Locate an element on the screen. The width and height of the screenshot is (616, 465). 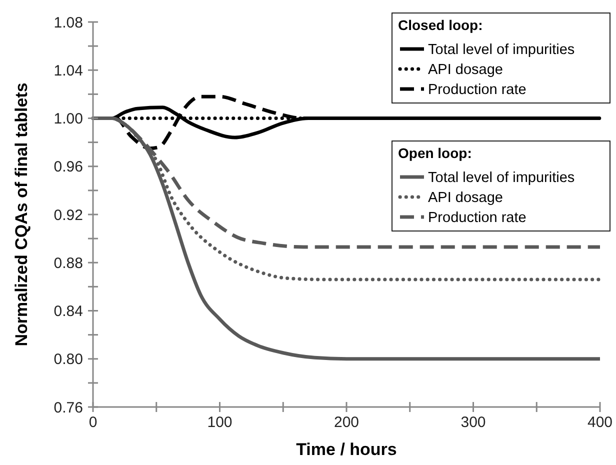
x-tick-label: 300 is located at coordinates (473, 422).